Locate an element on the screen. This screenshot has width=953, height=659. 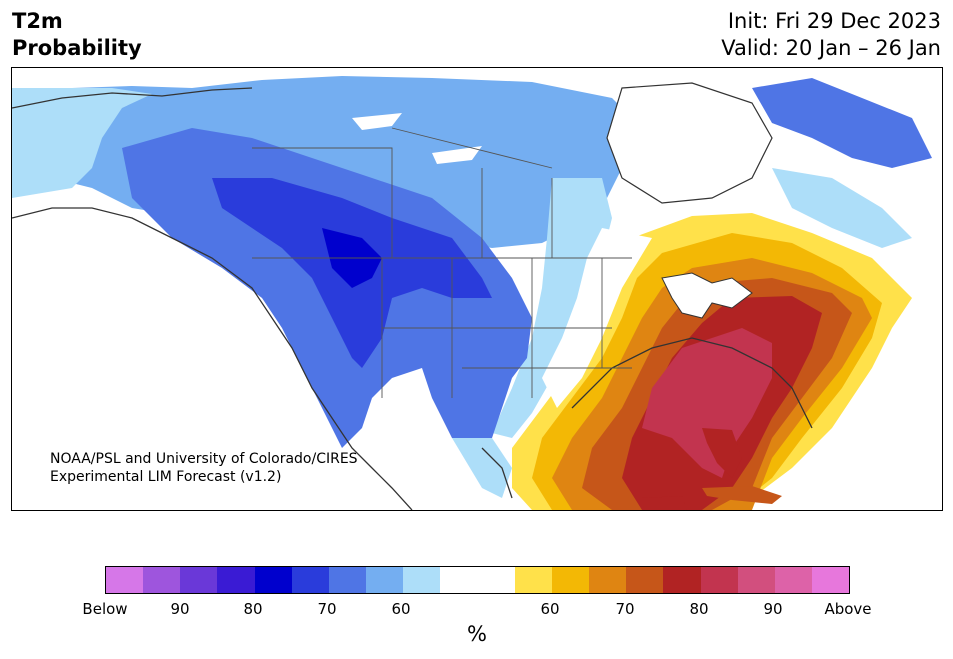
region-florida is located at coordinates (722, 453).